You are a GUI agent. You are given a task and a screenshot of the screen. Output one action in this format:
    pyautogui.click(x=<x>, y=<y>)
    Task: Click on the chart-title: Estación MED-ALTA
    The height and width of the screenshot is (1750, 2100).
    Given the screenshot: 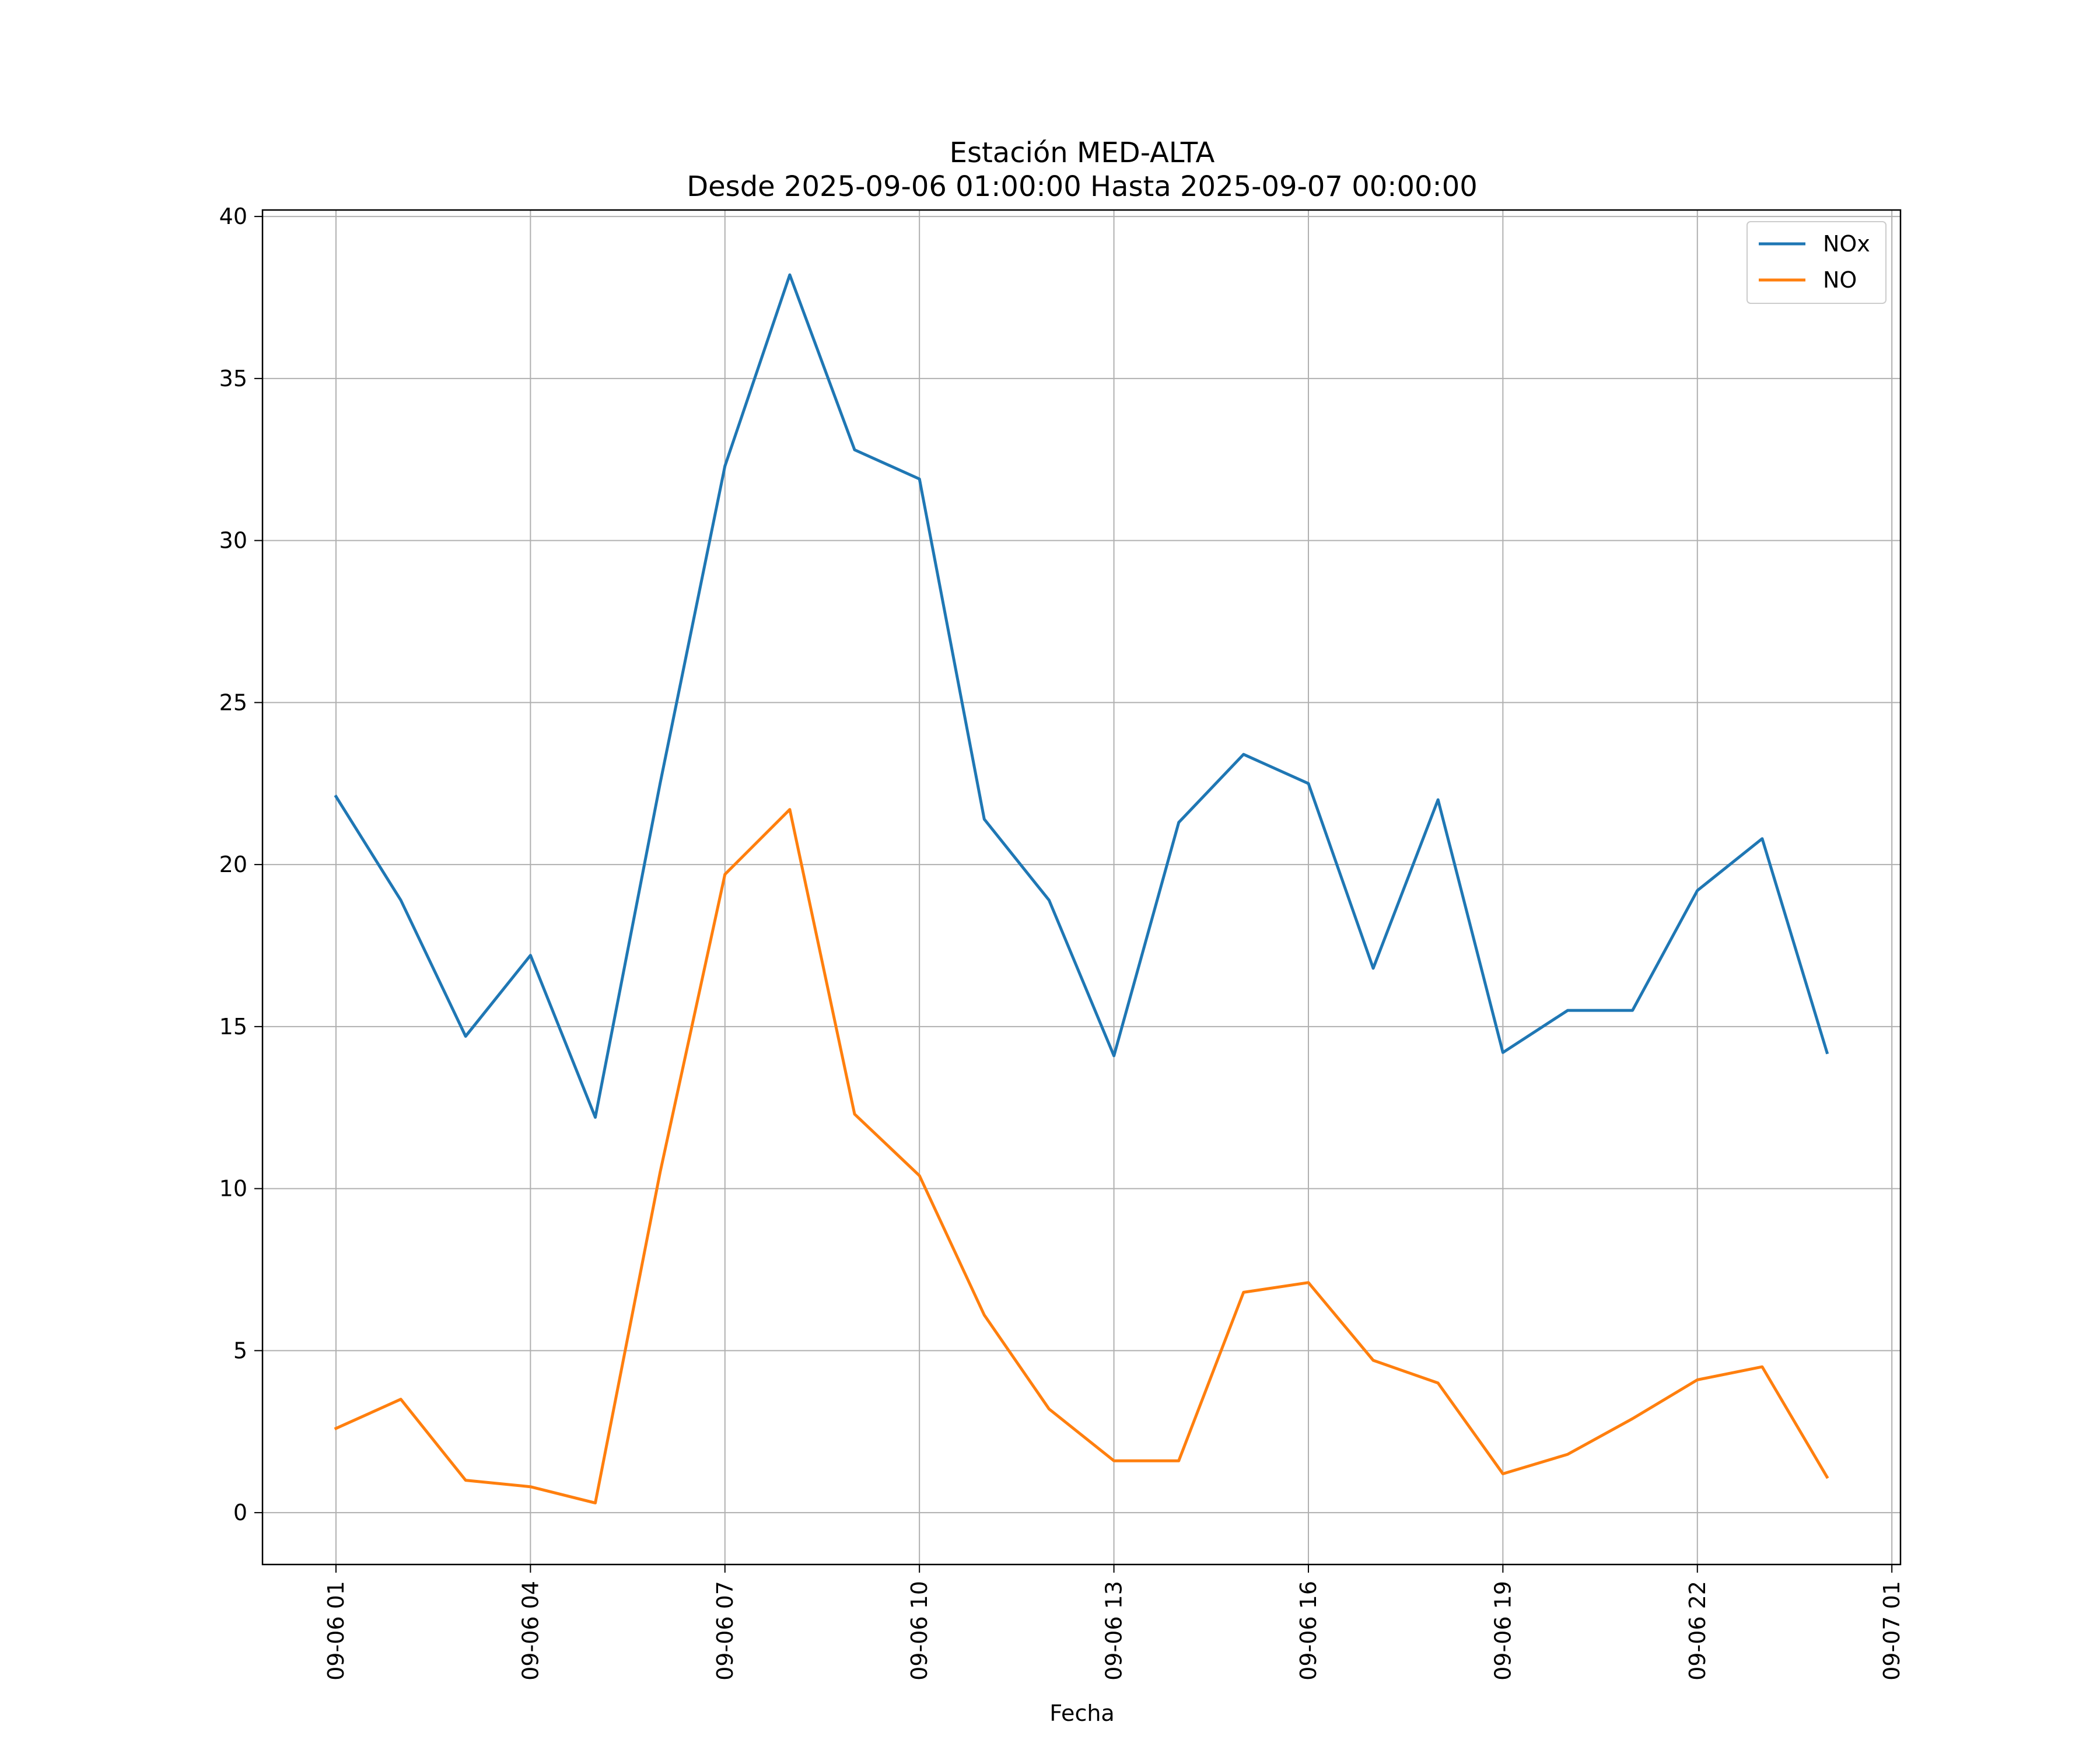 What is the action you would take?
    pyautogui.click(x=1082, y=152)
    